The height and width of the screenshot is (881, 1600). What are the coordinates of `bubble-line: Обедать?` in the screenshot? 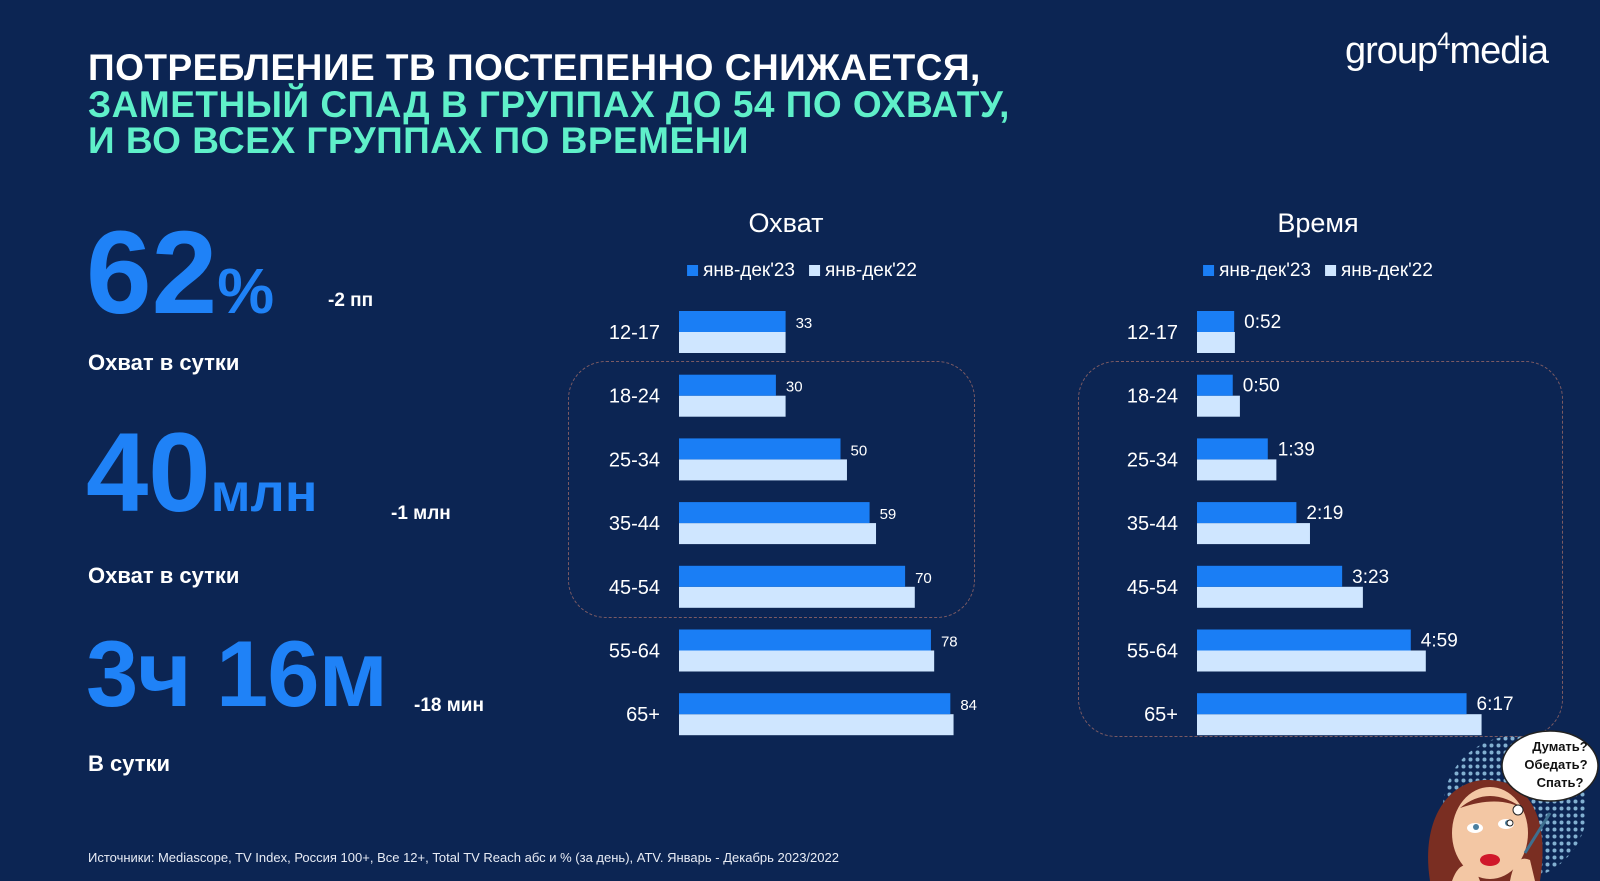 It's located at (1555, 764).